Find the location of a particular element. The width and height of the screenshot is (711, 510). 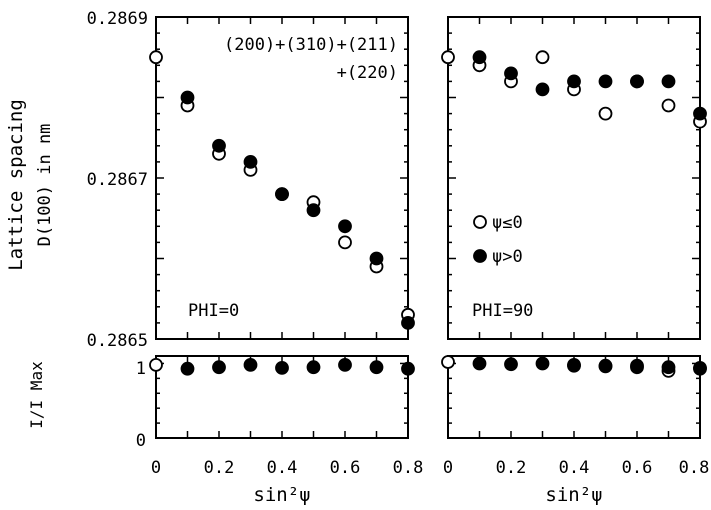

x-ticks-right: 0 0.2 0.4 0.6 0.8 is located at coordinates (576, 468).